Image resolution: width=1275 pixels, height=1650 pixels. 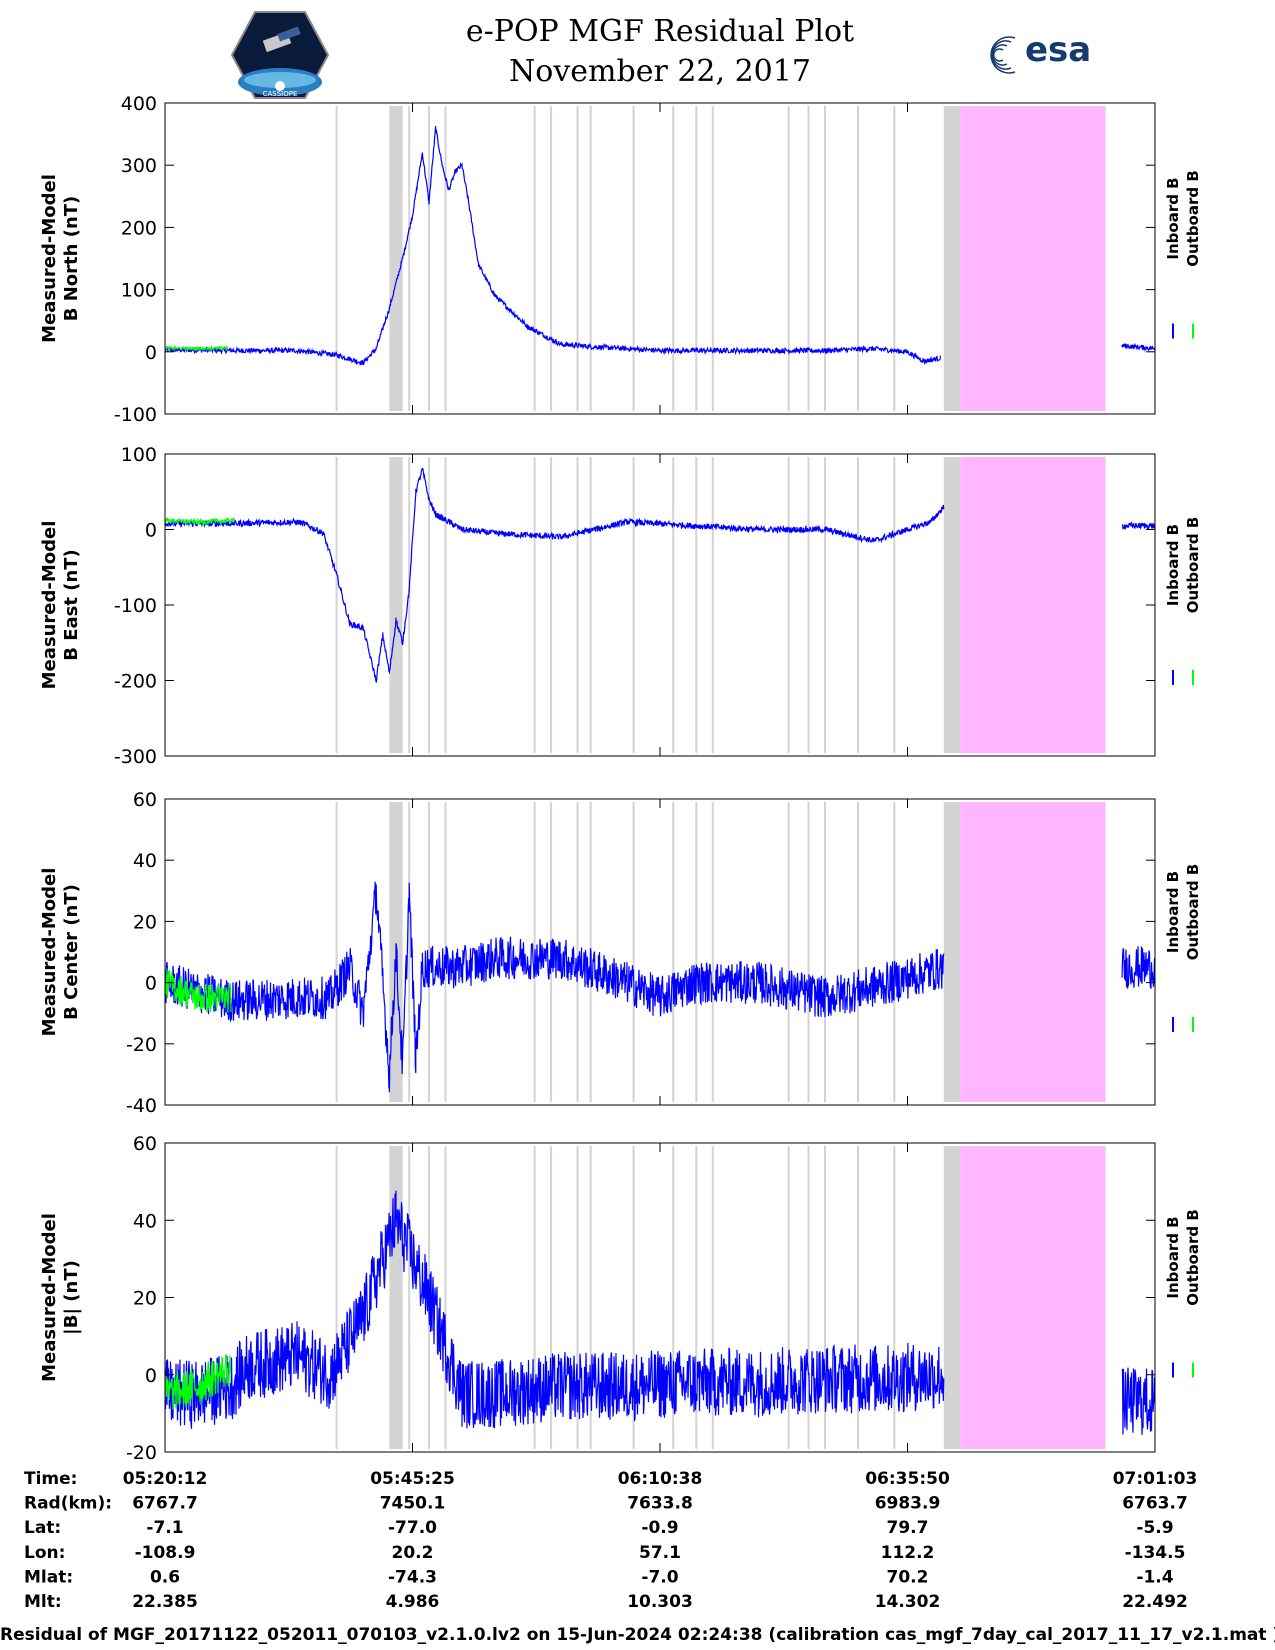 I want to click on info-value: 112.2, so click(x=908, y=1553).